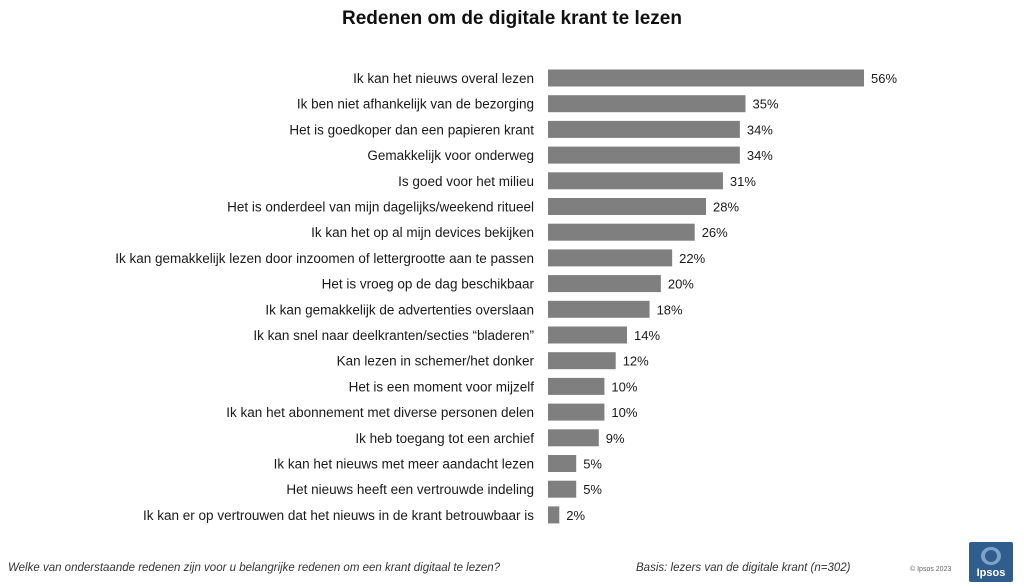  What do you see at coordinates (681, 284) in the screenshot?
I see `value-label: 20%` at bounding box center [681, 284].